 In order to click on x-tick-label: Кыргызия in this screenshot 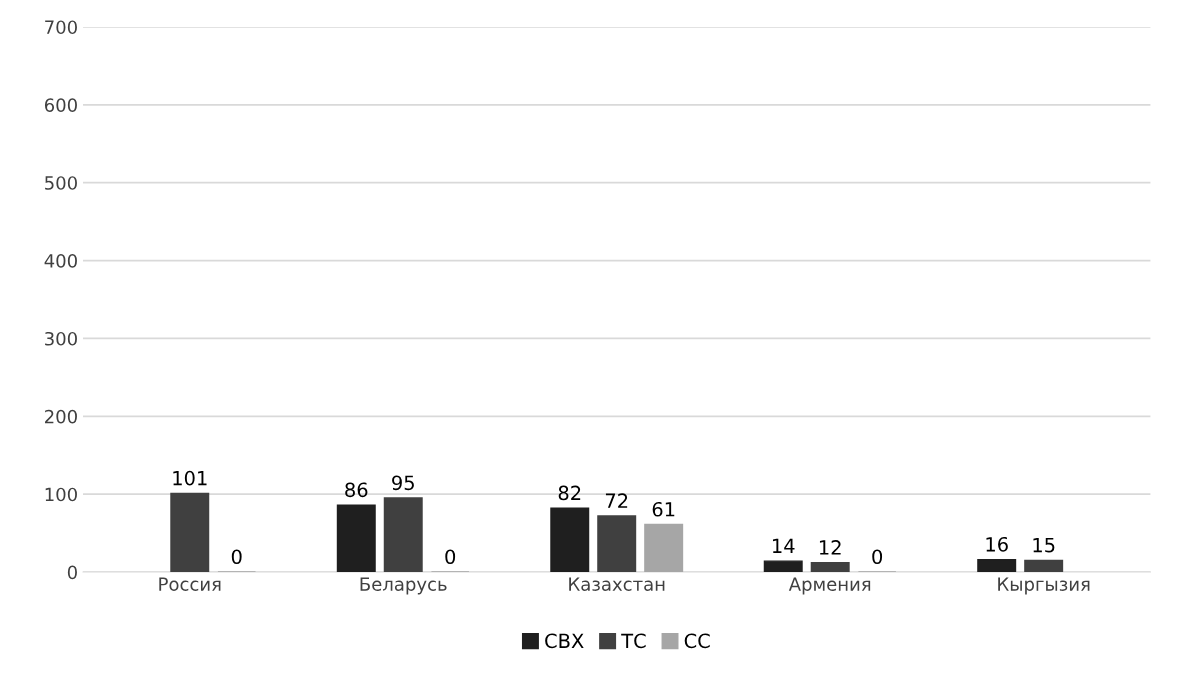, I will do `click(1044, 586)`.